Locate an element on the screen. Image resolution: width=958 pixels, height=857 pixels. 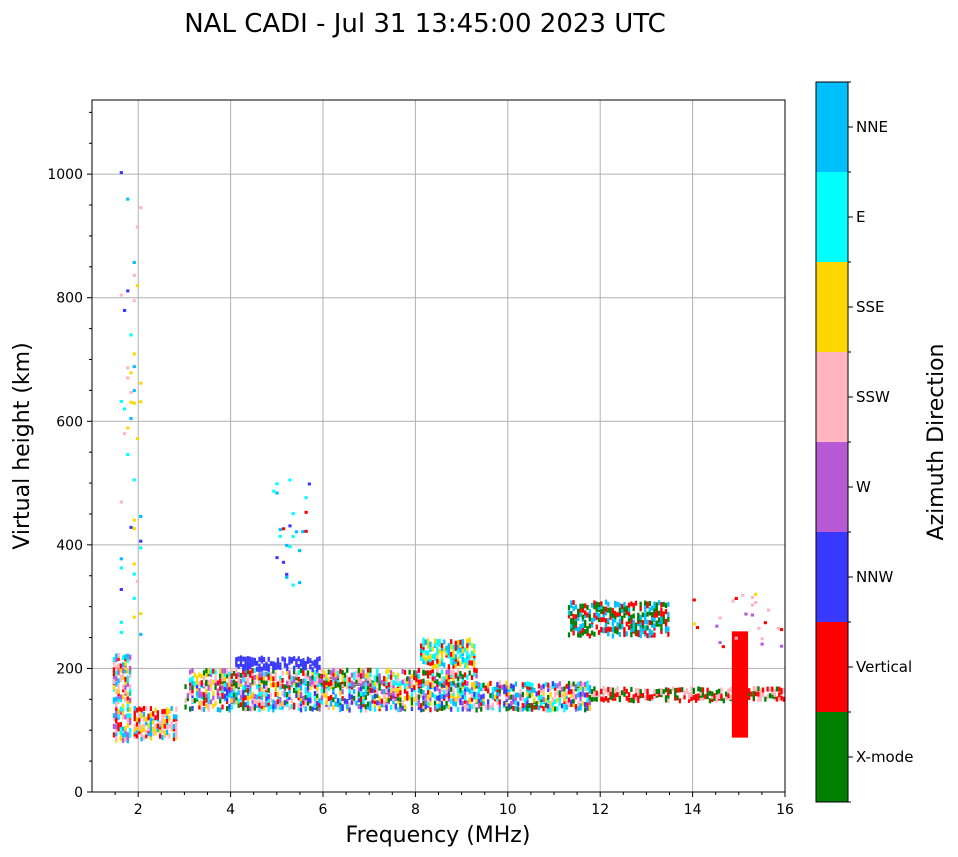
y-tick-label: 400 is located at coordinates (69, 546).